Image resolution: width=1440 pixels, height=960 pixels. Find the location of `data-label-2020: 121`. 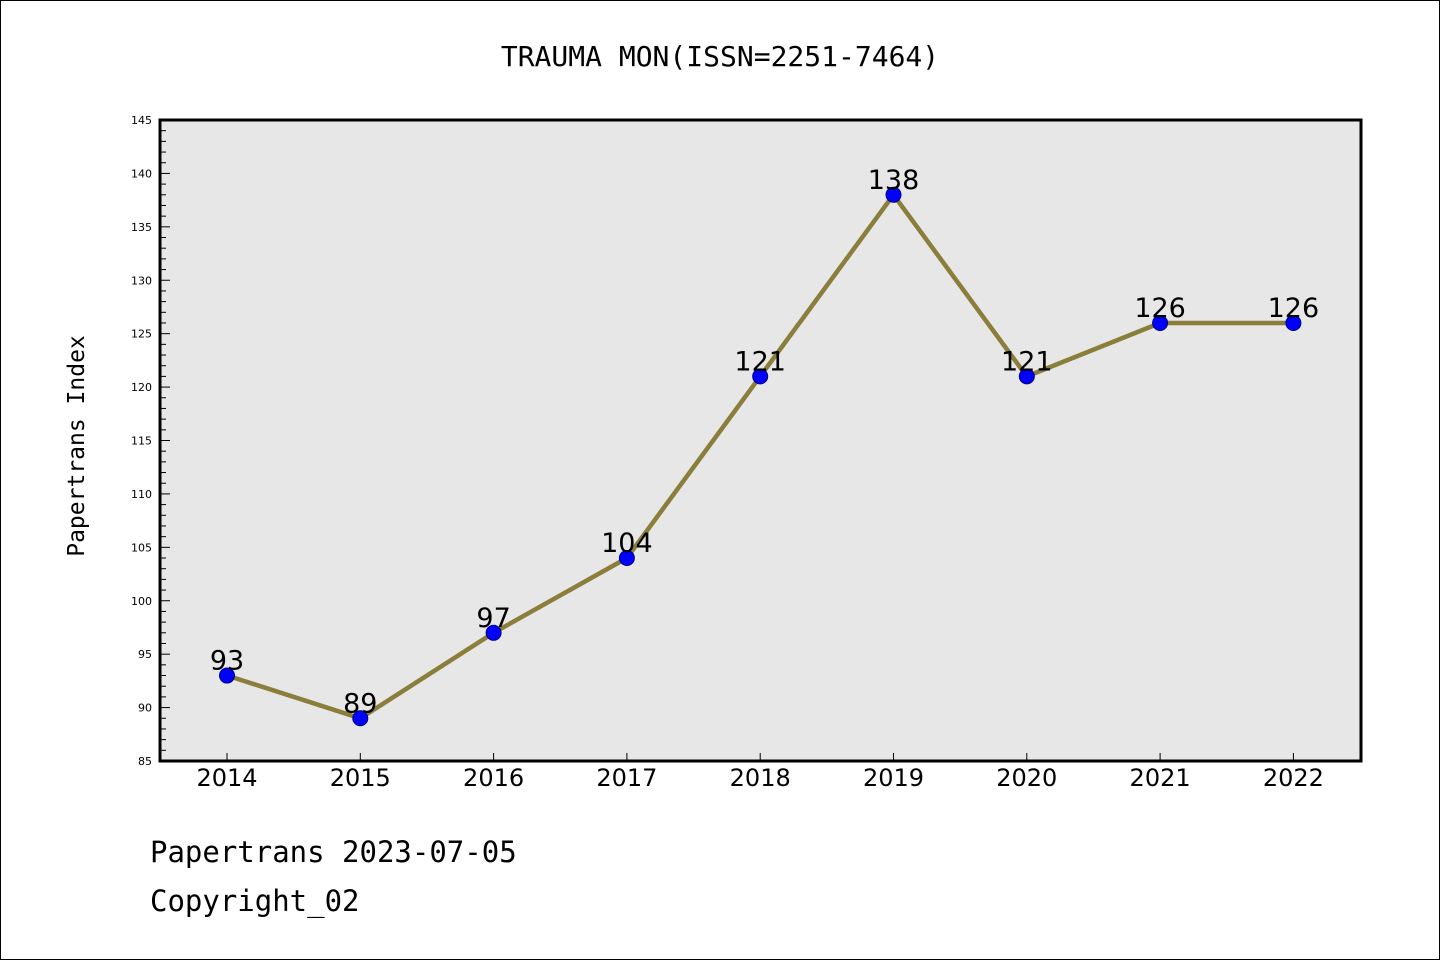

data-label-2020: 121 is located at coordinates (1027, 361).